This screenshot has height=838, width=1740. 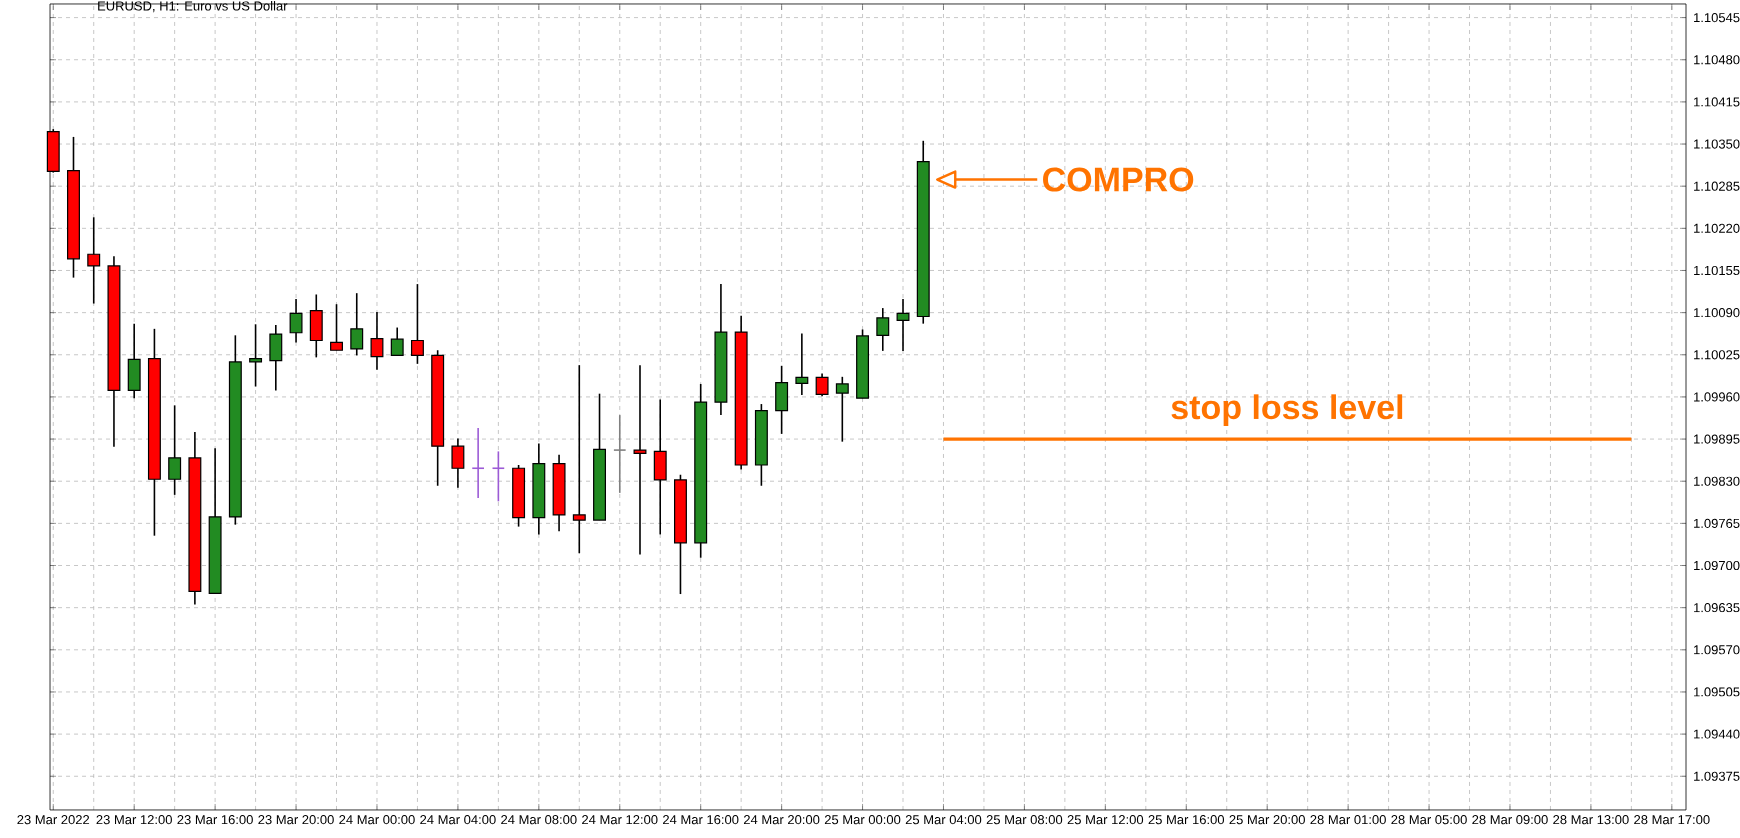 What do you see at coordinates (1118, 179) in the screenshot?
I see `annotation: COMPRO` at bounding box center [1118, 179].